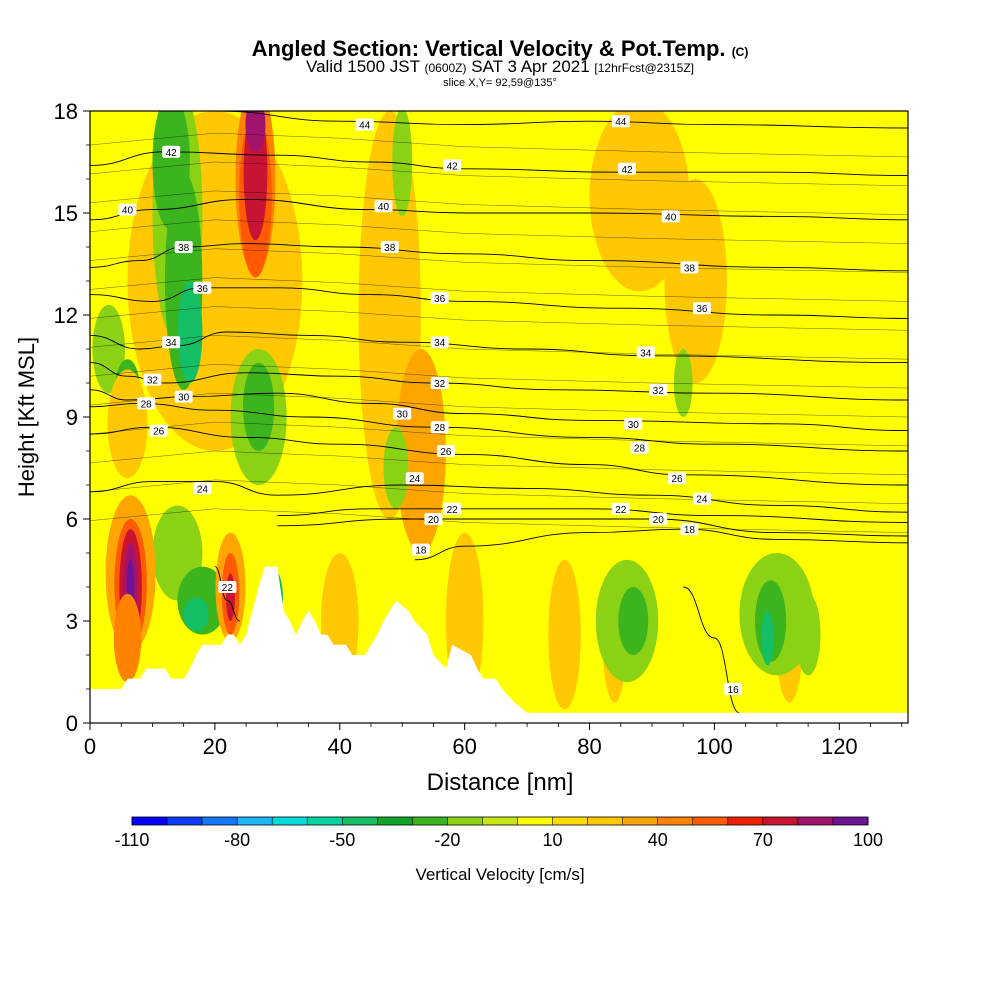  I want to click on contour-label-0: 44, so click(364, 125).